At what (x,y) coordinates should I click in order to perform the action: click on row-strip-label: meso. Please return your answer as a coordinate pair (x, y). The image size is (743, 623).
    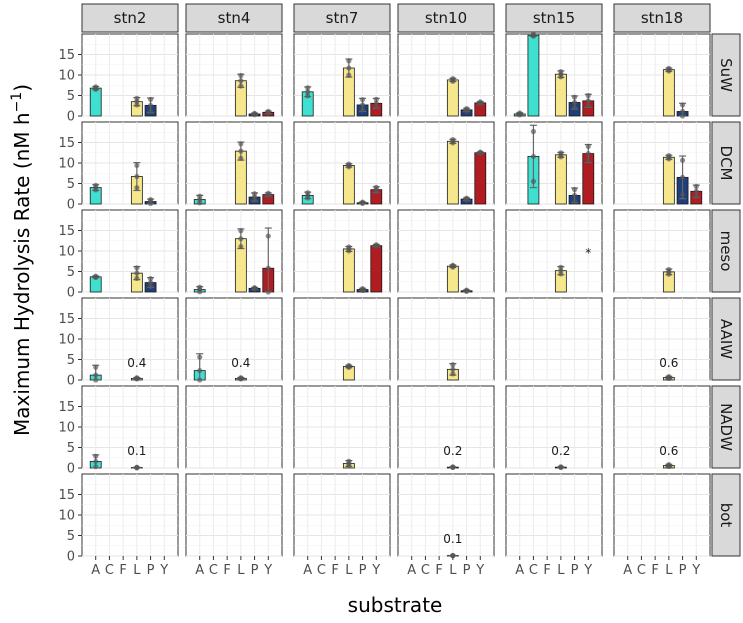
    Looking at the image, I should click on (726, 251).